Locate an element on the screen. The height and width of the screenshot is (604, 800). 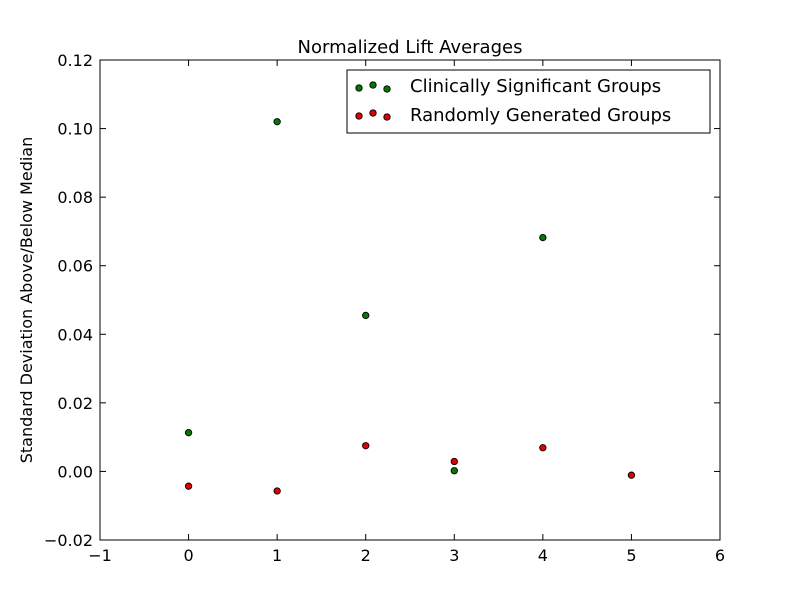
x-tick-label: 6 is located at coordinates (720, 555).